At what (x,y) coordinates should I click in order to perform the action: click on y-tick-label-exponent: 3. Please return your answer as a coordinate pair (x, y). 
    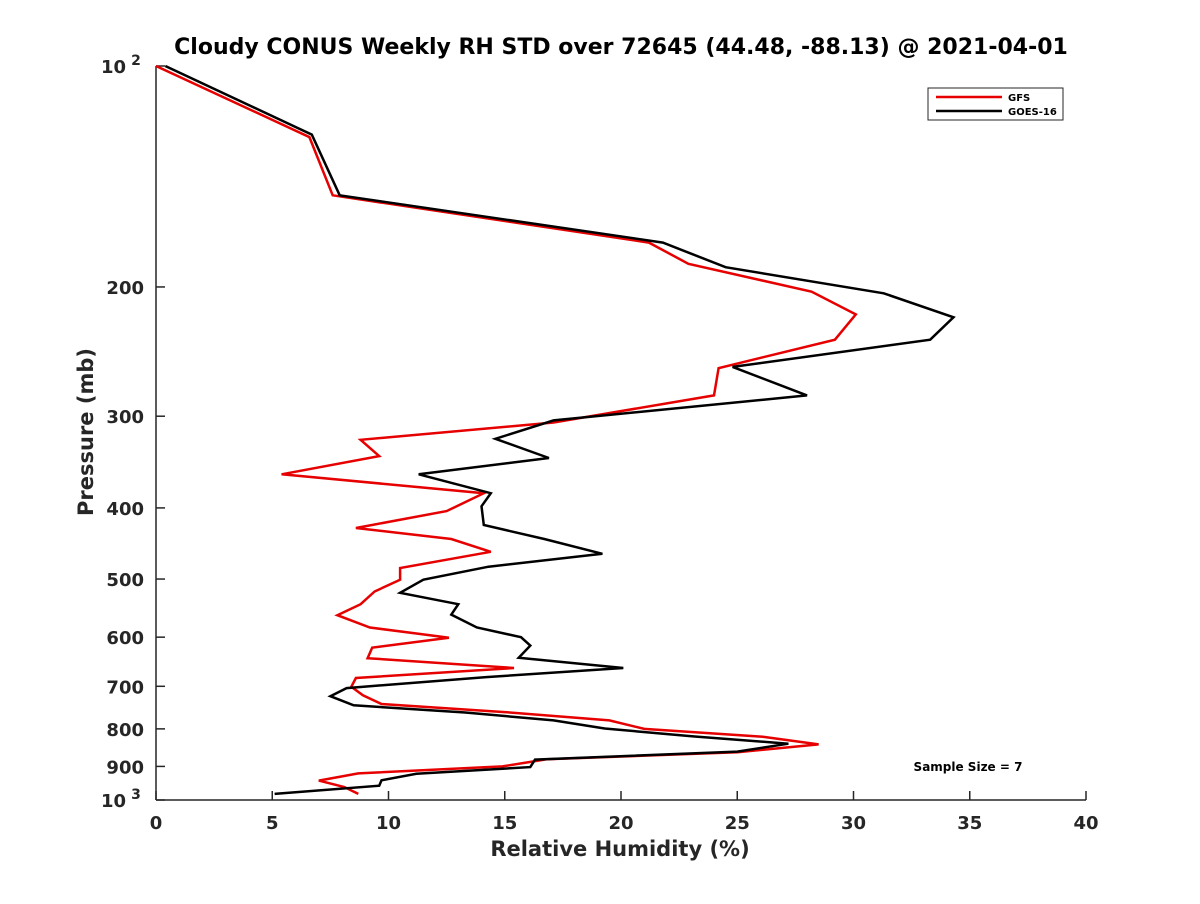
    Looking at the image, I should click on (136, 795).